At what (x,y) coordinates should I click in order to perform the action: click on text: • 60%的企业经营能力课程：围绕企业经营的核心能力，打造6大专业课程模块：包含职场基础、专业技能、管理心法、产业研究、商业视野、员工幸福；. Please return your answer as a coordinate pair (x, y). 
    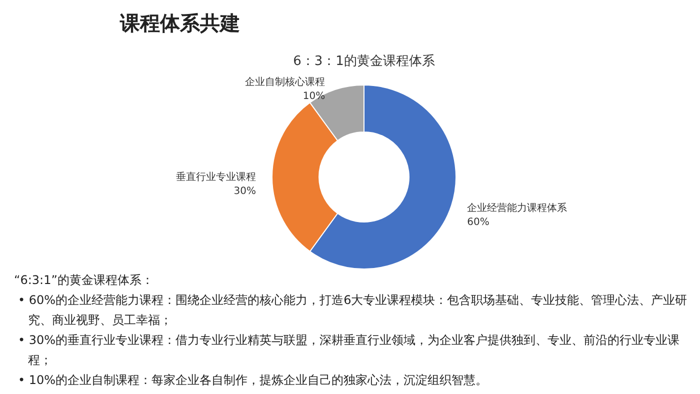
    Looking at the image, I should click on (352, 310).